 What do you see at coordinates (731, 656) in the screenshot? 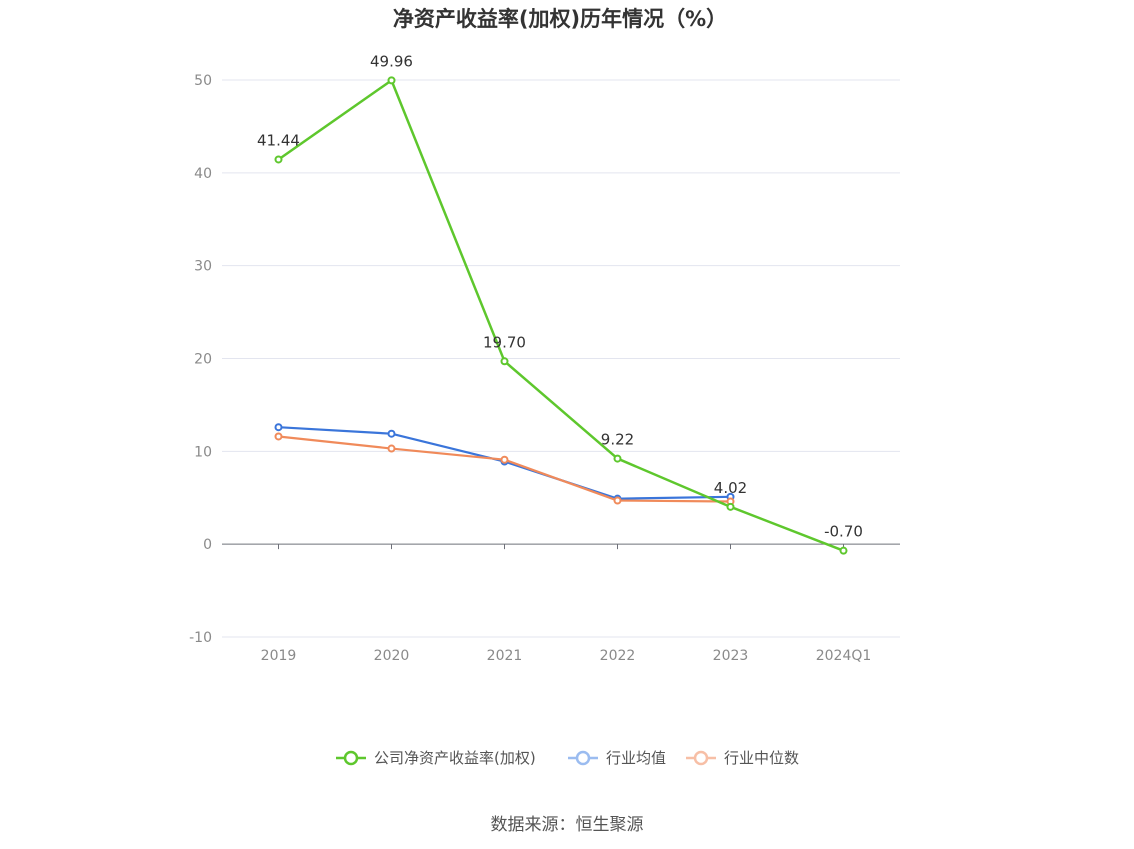
I see `x-tick-label: 2023` at bounding box center [731, 656].